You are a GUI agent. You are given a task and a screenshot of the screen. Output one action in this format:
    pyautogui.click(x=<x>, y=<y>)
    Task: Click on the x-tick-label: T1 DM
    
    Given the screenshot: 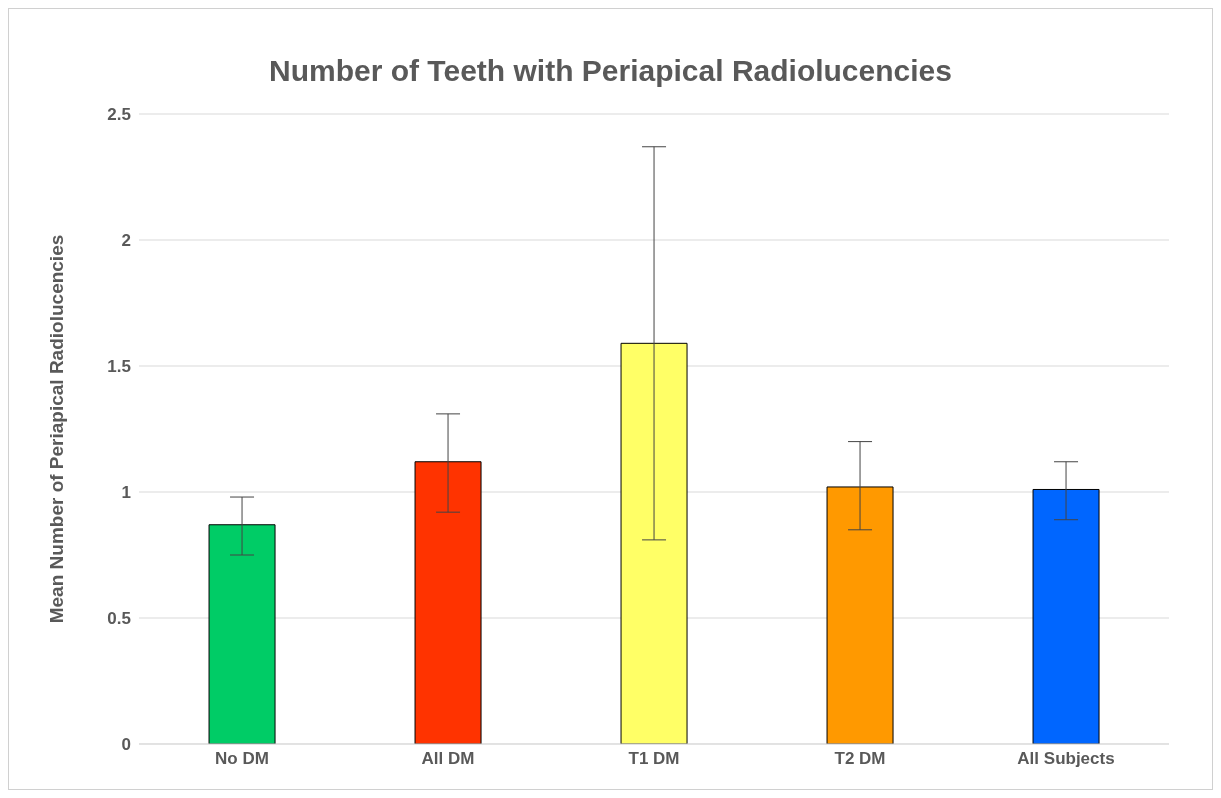 What is the action you would take?
    pyautogui.click(x=654, y=759)
    